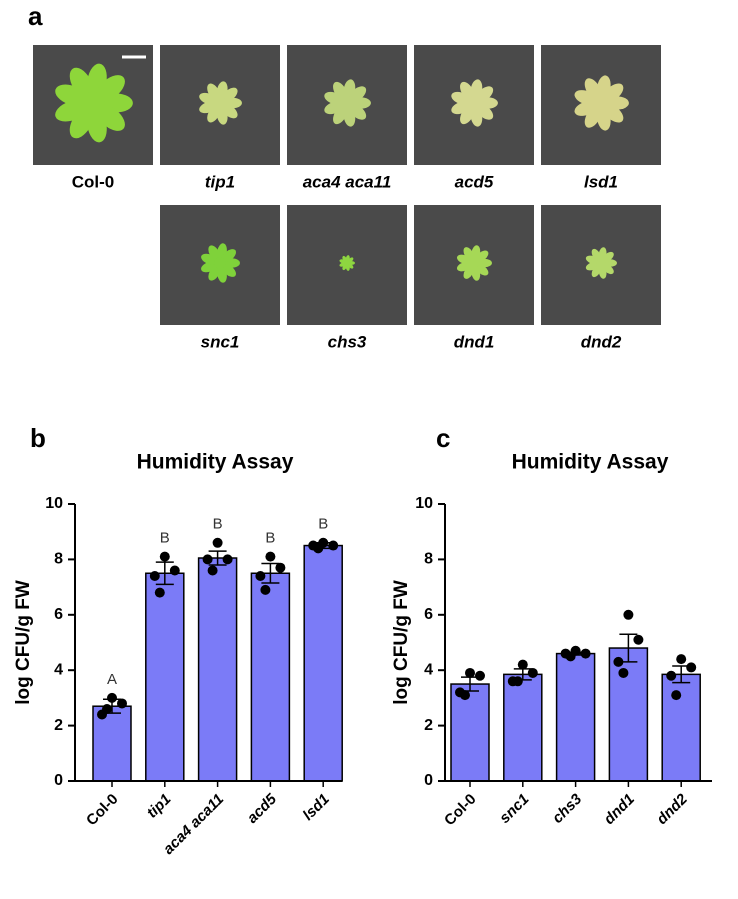 This screenshot has width=738, height=899. I want to click on x-tick-label: tip1, so click(159, 806).